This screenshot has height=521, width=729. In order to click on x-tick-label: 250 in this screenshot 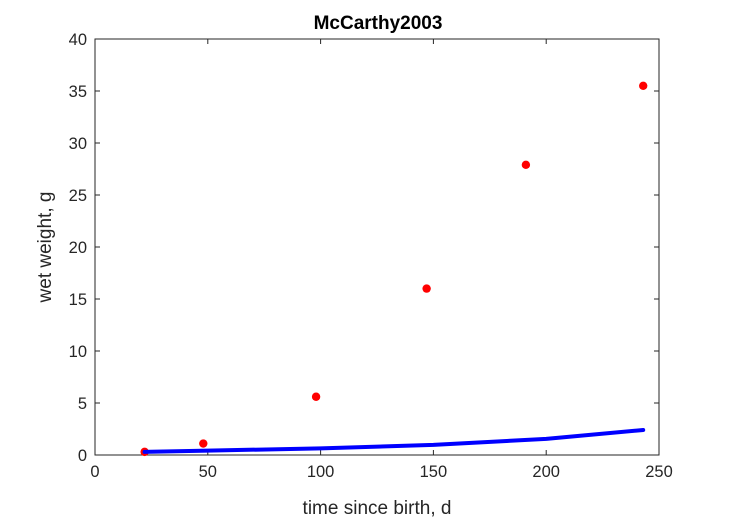, I will do `click(659, 472)`.